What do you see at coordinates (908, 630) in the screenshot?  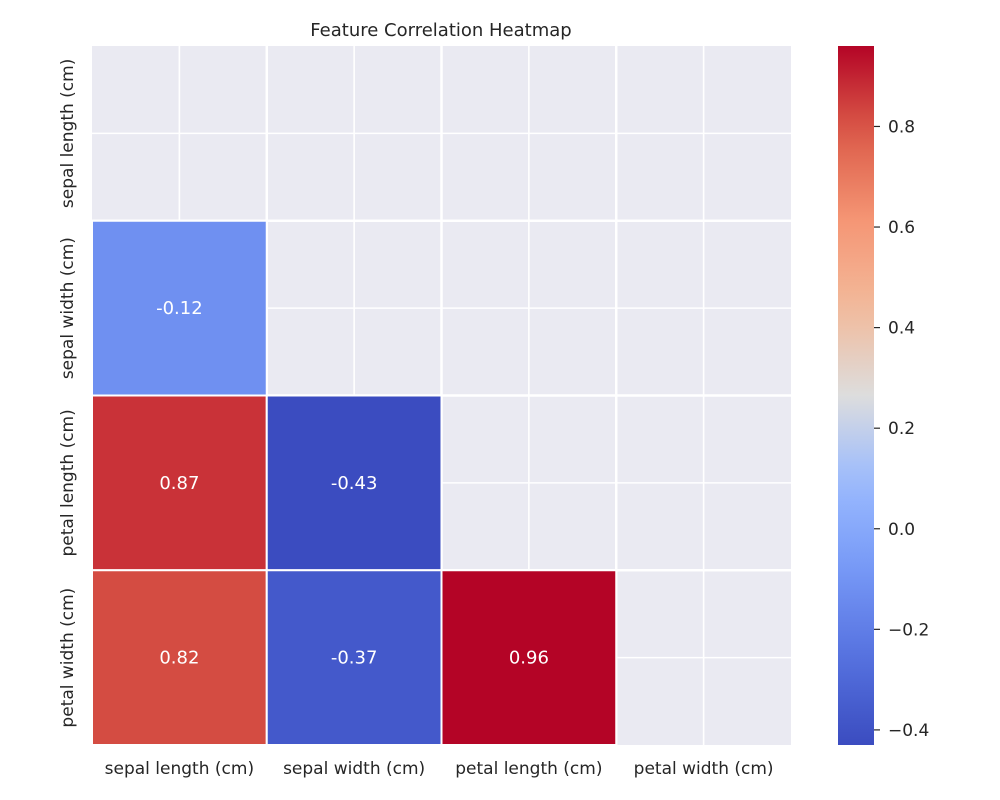 I see `colorbar-tick-label: −0.2` at bounding box center [908, 630].